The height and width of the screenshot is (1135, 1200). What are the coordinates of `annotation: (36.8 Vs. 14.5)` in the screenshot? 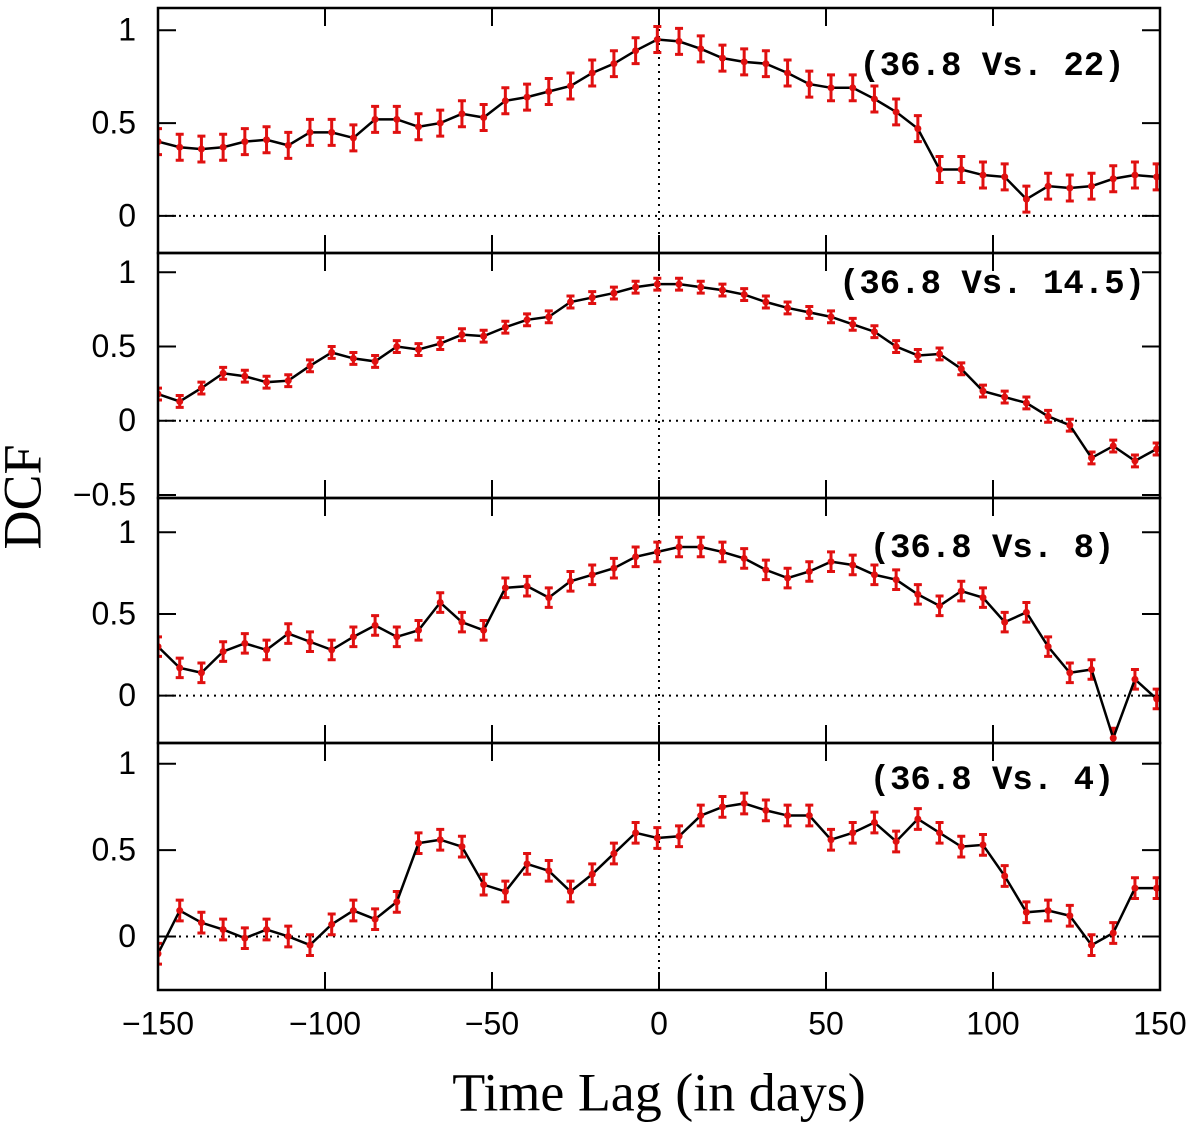 It's located at (992, 285).